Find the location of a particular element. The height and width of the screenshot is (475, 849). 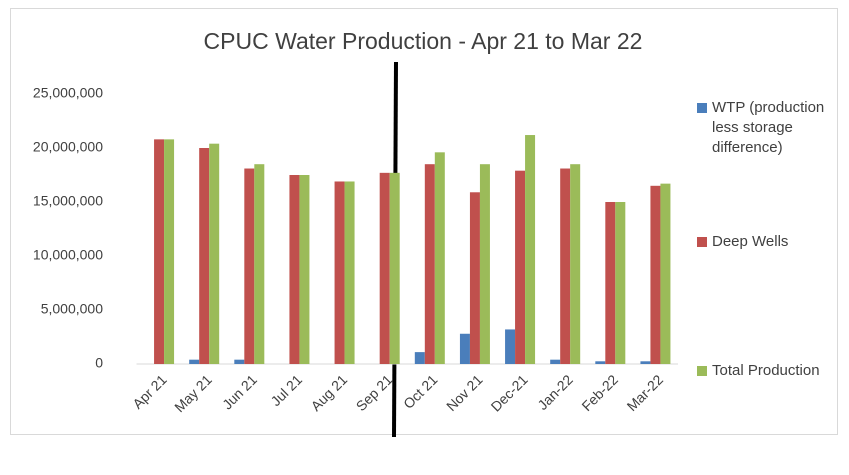

x-tick-label: Apr 21 is located at coordinates (149, 391).